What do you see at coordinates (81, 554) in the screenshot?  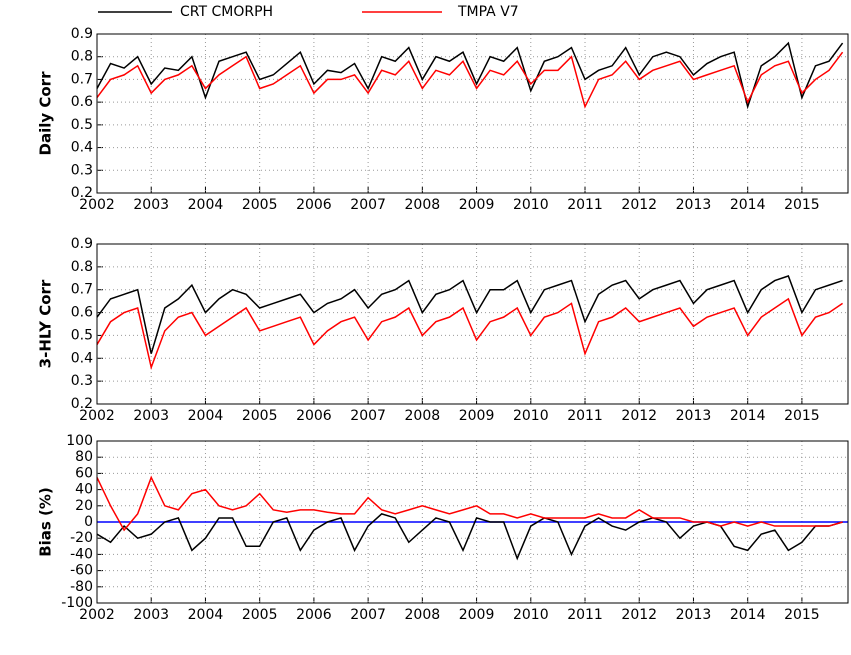 I see `y-tick-label: -40` at bounding box center [81, 554].